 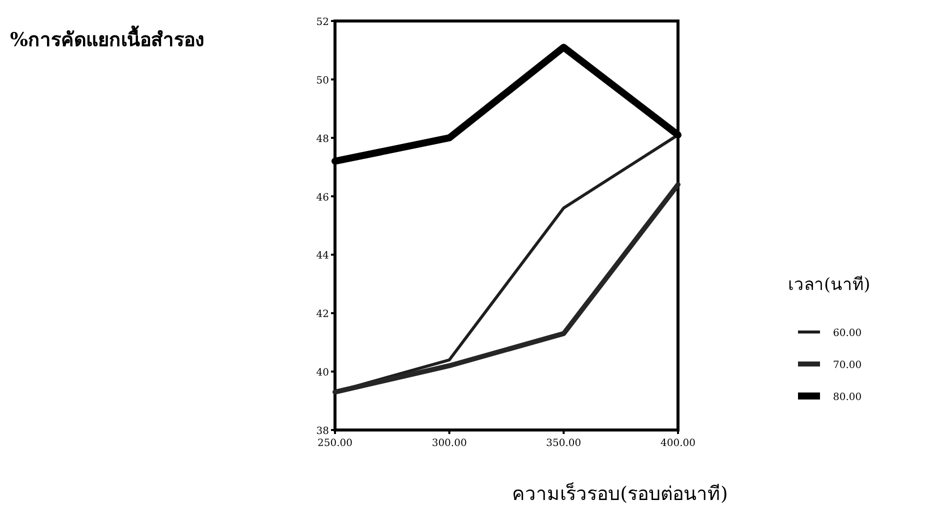 I want to click on y-tick-label: 44, so click(x=322, y=256).